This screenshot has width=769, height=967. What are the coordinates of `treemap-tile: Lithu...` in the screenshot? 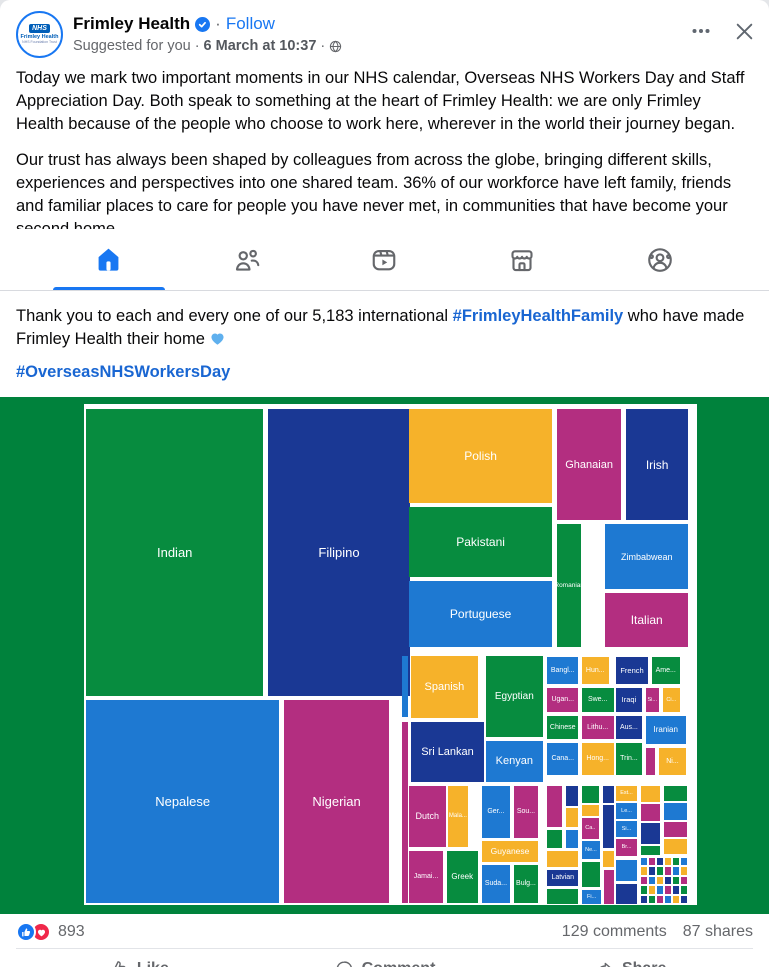 It's located at (597, 727).